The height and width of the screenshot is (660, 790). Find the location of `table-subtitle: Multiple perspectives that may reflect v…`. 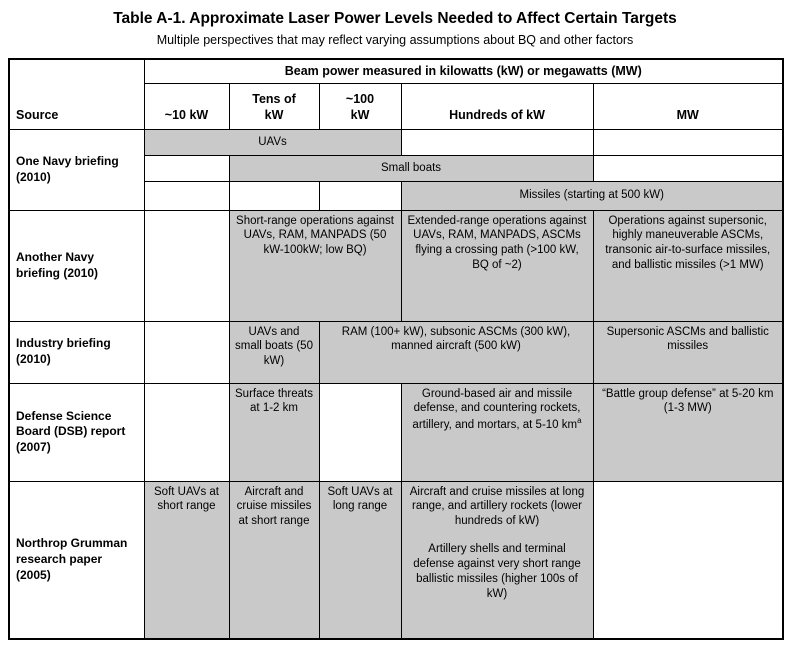

table-subtitle: Multiple perspectives that may reflect v… is located at coordinates (395, 40).